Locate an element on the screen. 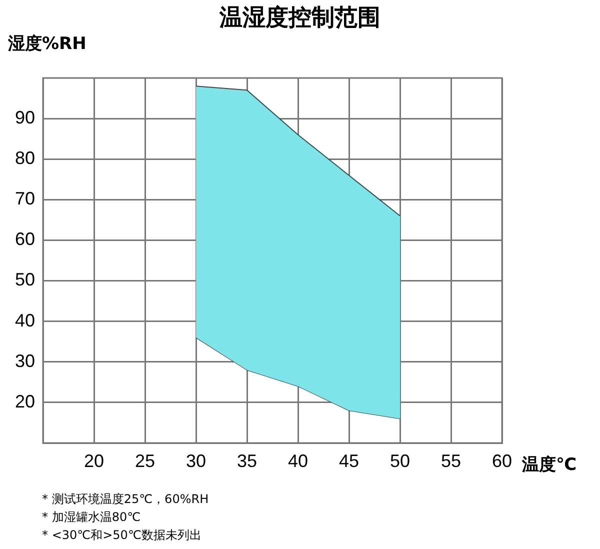 The height and width of the screenshot is (549, 600). y-tick-label: 30 is located at coordinates (24, 360).